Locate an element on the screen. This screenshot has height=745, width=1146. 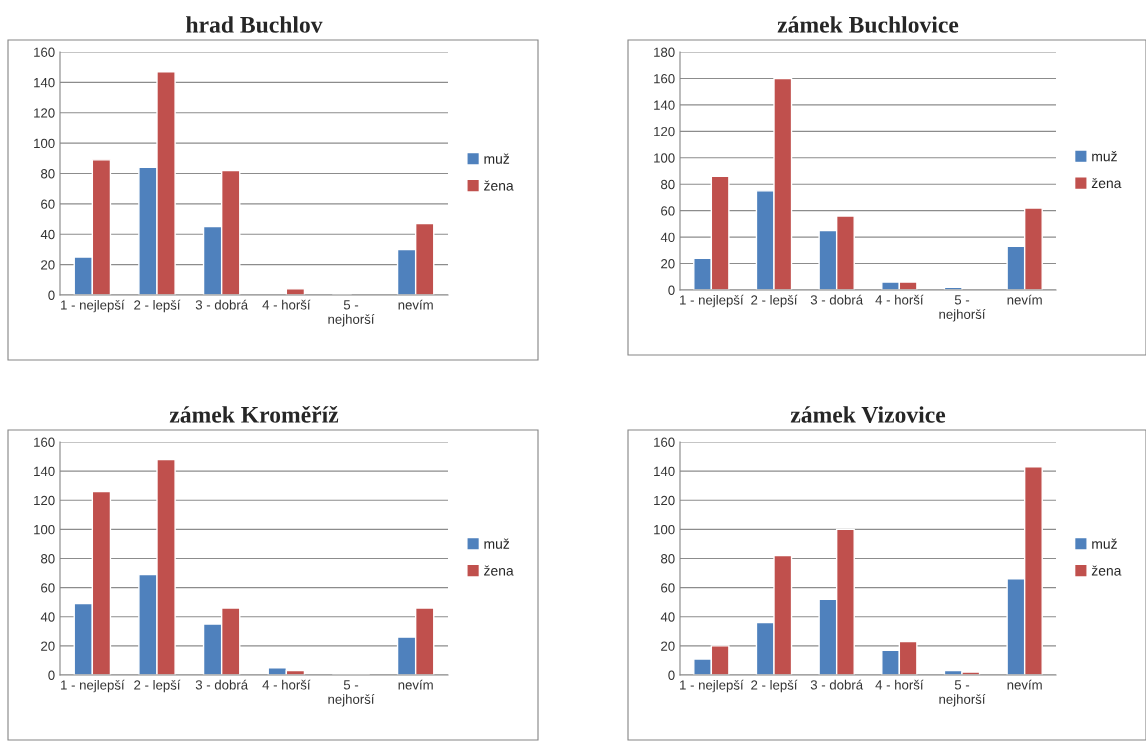
y-tick-label: 180 is located at coordinates (664, 52).